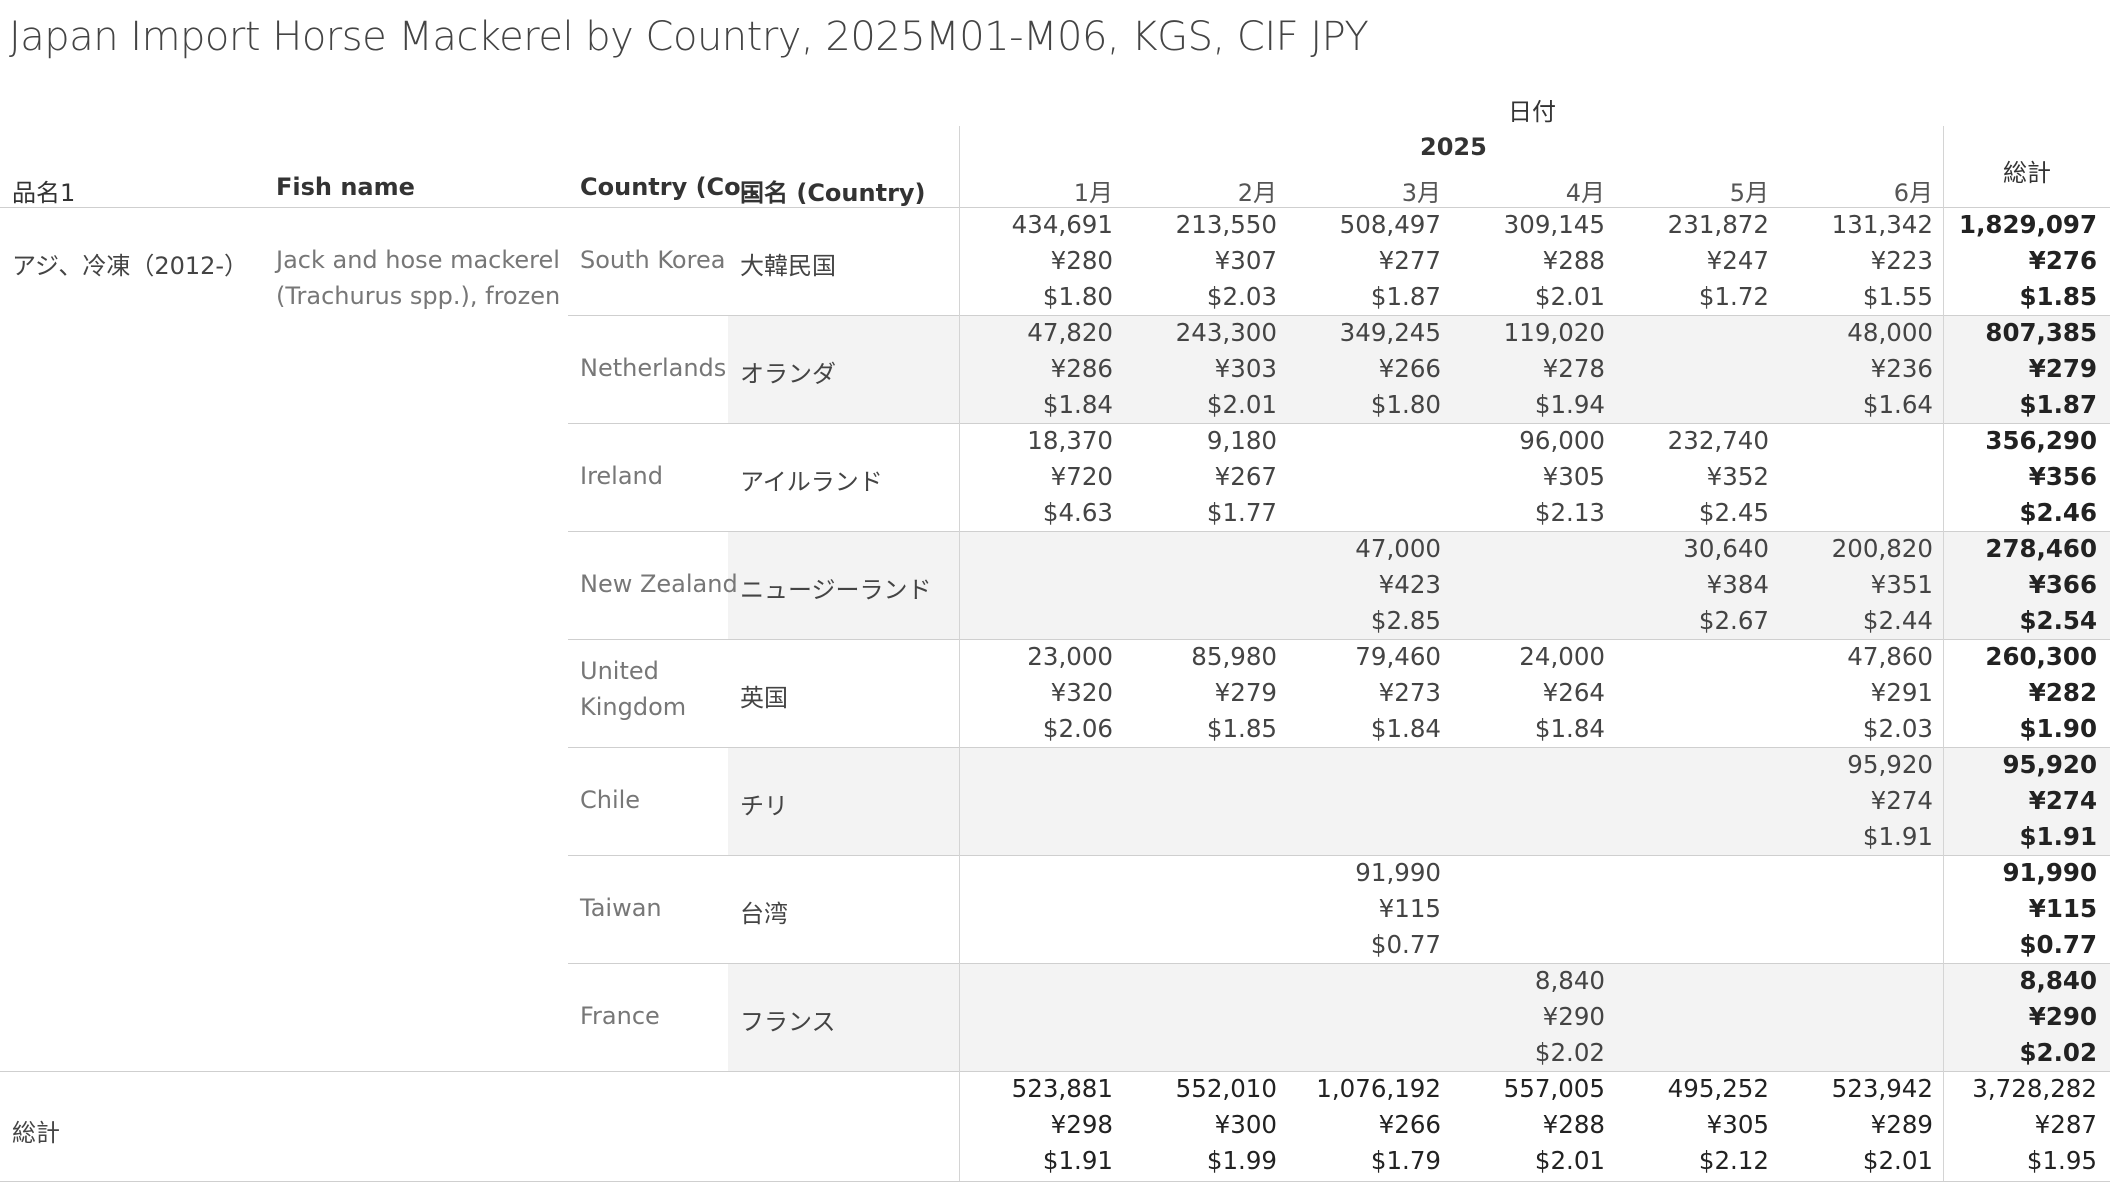 The height and width of the screenshot is (1182, 2110). Describe the element at coordinates (1409, 584) in the screenshot. I see `data-cell: ¥423` at that location.